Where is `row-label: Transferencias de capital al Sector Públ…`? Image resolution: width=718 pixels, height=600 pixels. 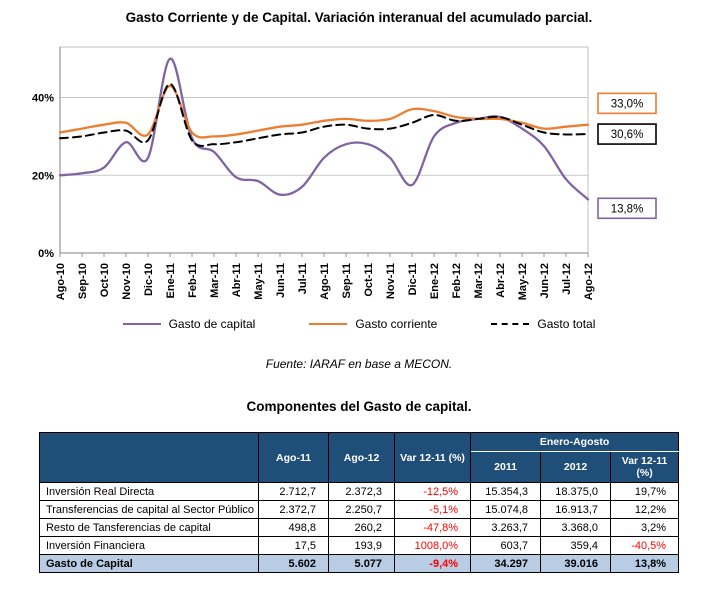 row-label: Transferencias de capital al Sector Públ… is located at coordinates (149, 509).